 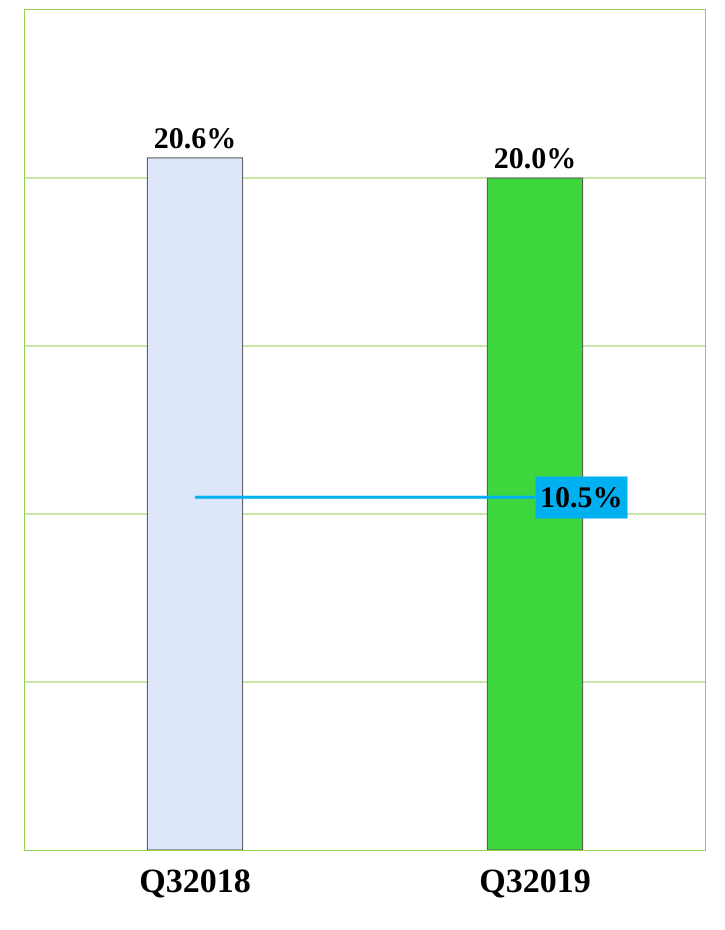 I want to click on ref-line-label: 10.5%, so click(x=581, y=497).